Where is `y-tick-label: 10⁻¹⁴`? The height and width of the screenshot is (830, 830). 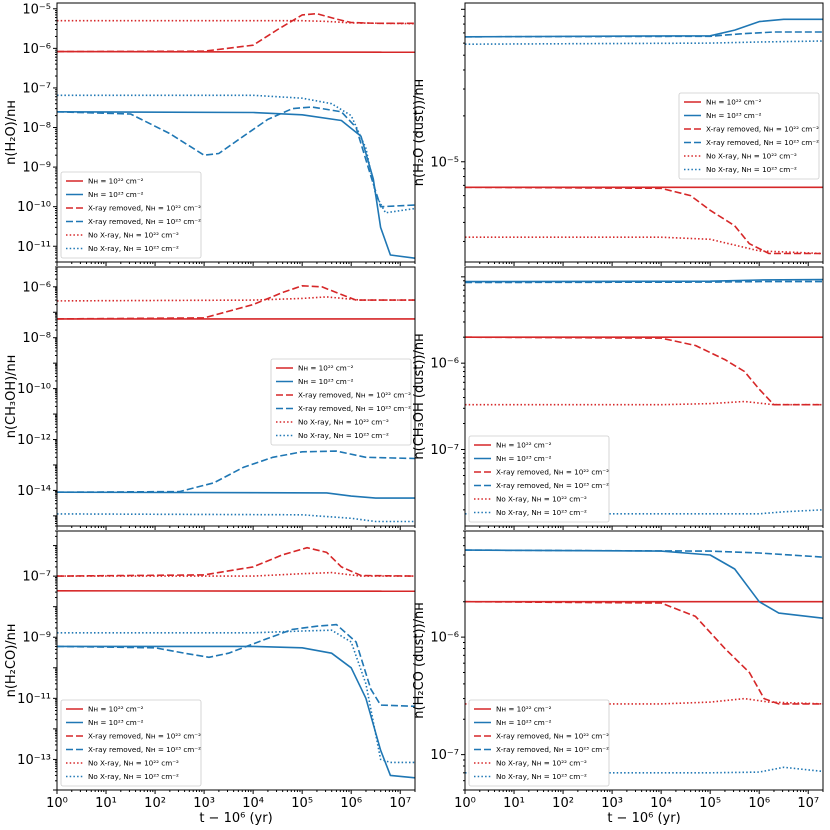
y-tick-label: 10⁻¹⁴ is located at coordinates (34, 491).